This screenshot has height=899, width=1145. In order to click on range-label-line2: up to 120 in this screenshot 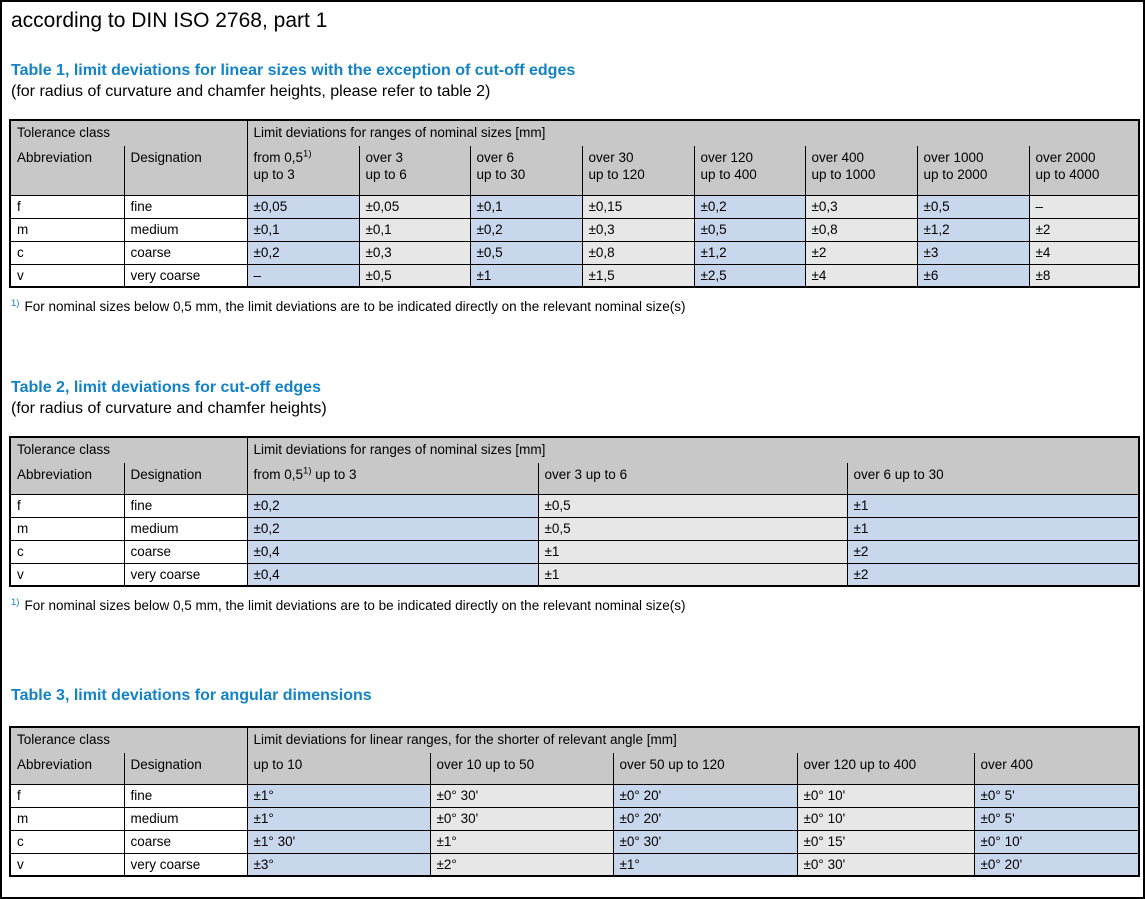, I will do `click(616, 174)`.